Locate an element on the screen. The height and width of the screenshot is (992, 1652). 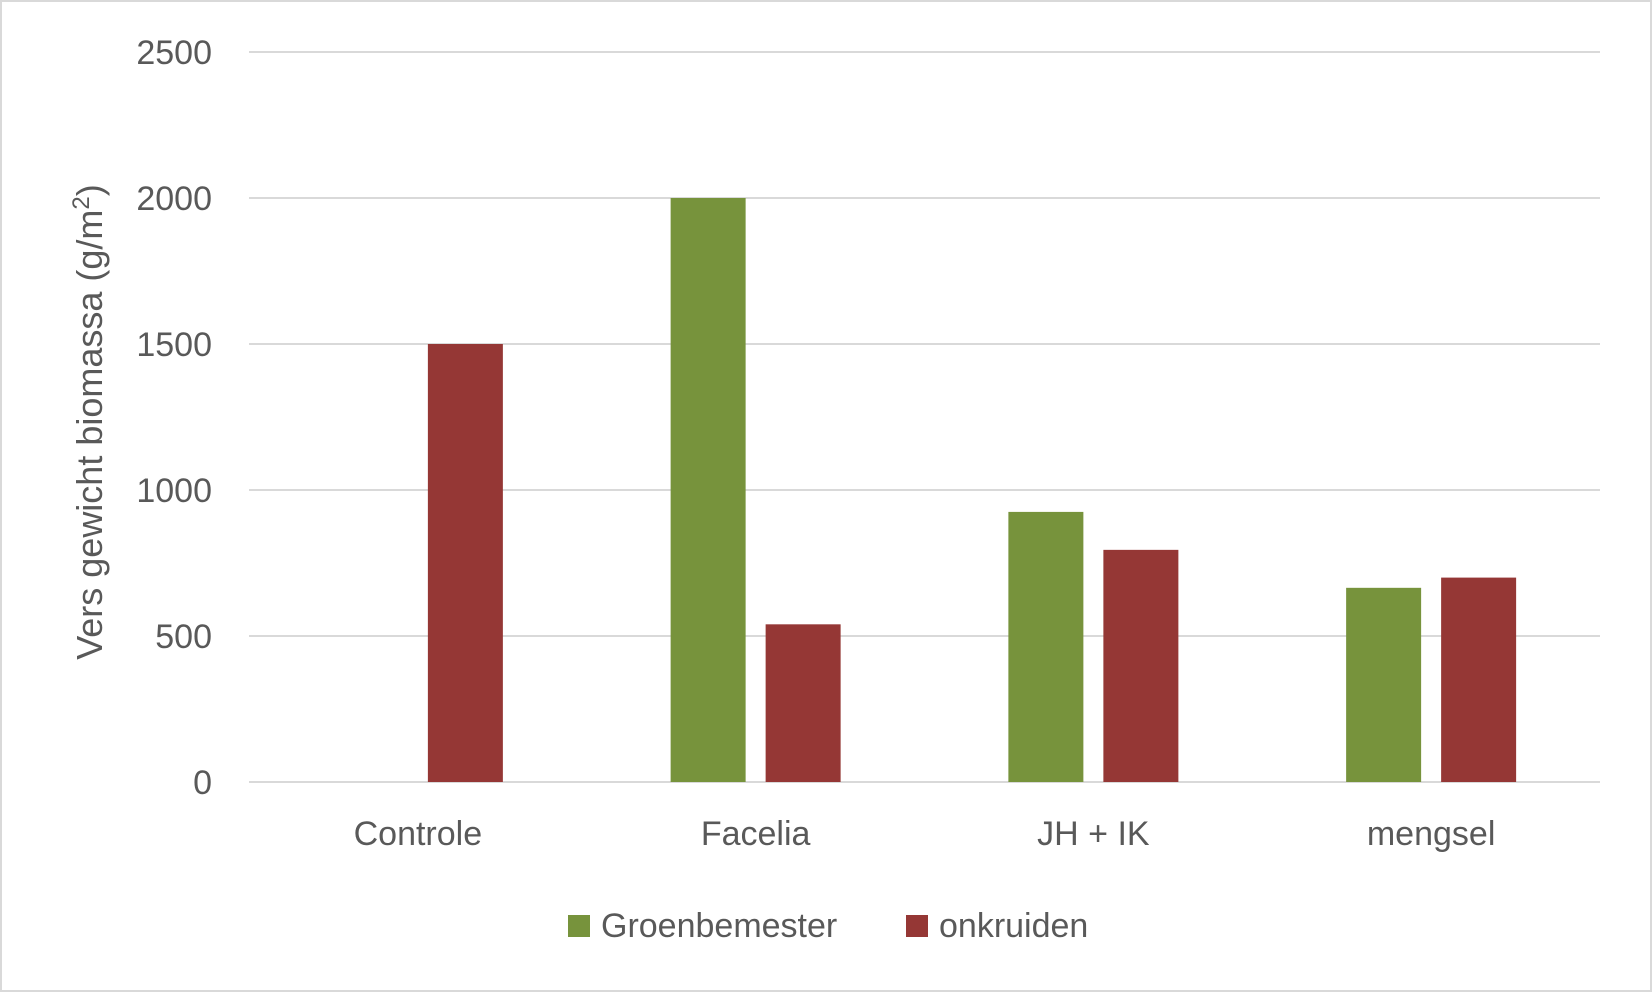
y-tick-label: 500 is located at coordinates (183, 637).